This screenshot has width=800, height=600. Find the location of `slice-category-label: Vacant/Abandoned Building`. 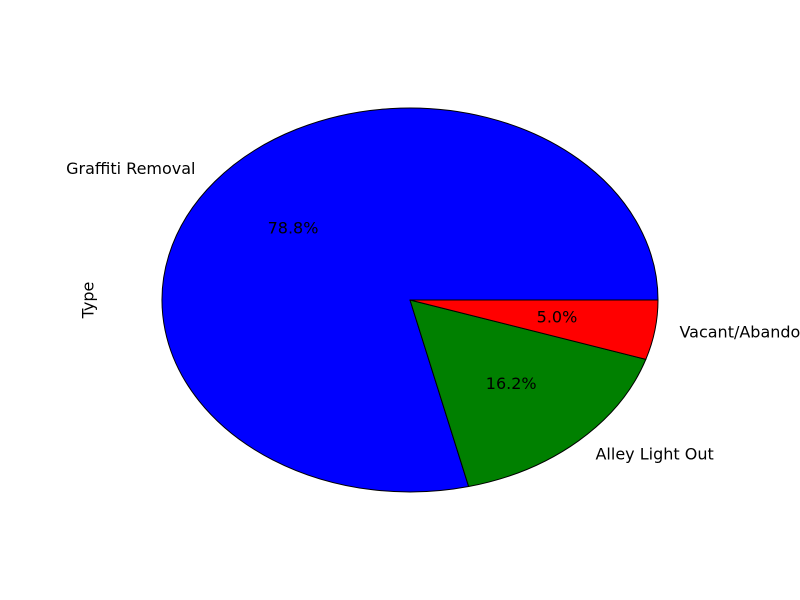

slice-category-label: Vacant/Abandoned Building is located at coordinates (739, 332).